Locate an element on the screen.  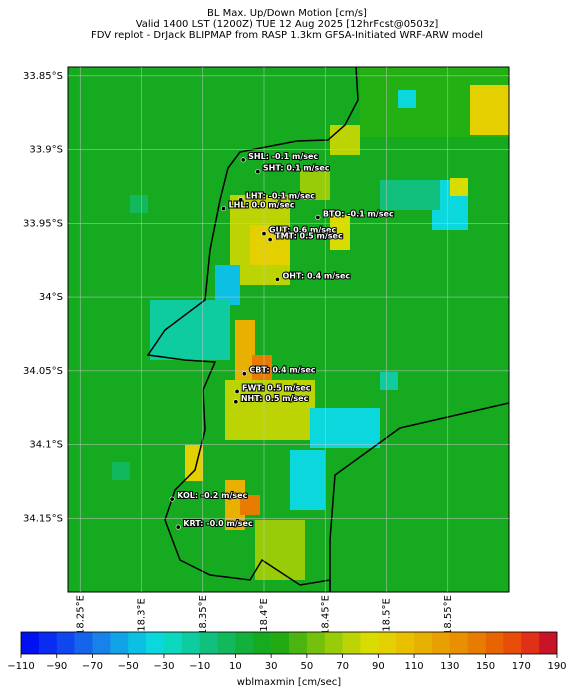
station-label: OHT: 0.4 m/sec is located at coordinates (316, 275).